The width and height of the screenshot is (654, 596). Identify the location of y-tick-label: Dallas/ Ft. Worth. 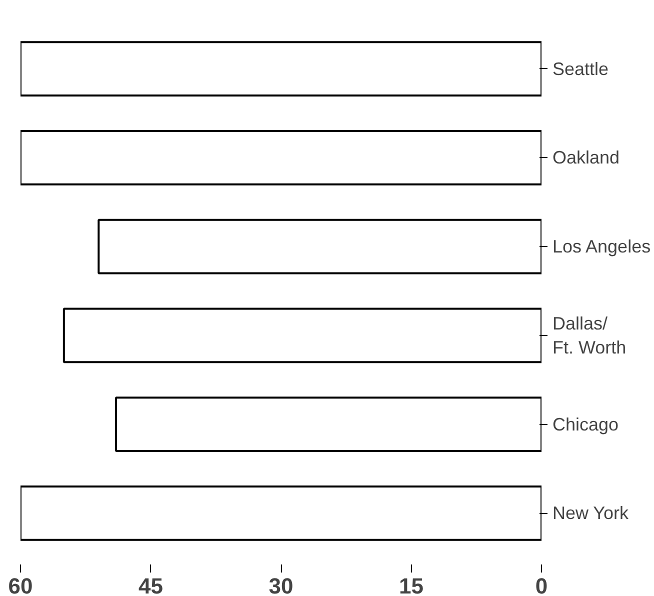
(589, 335).